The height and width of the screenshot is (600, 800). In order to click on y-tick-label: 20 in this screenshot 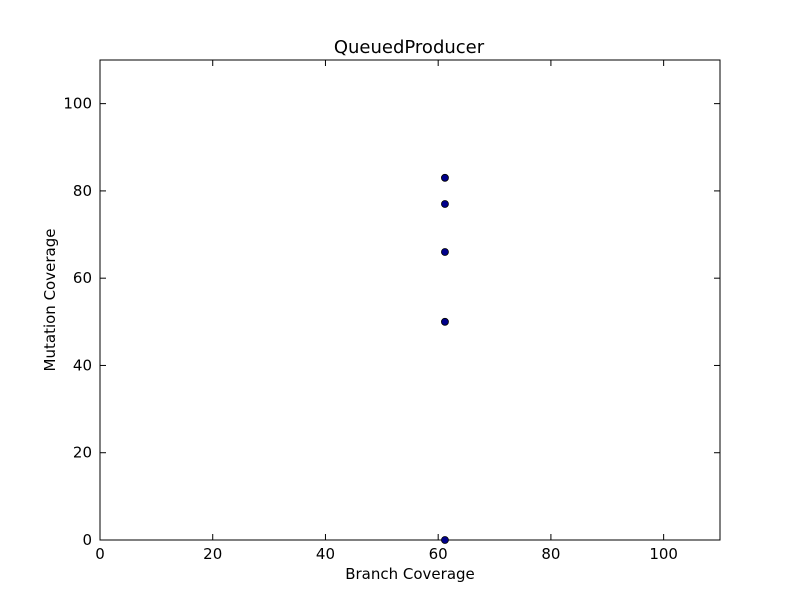, I will do `click(82, 453)`.